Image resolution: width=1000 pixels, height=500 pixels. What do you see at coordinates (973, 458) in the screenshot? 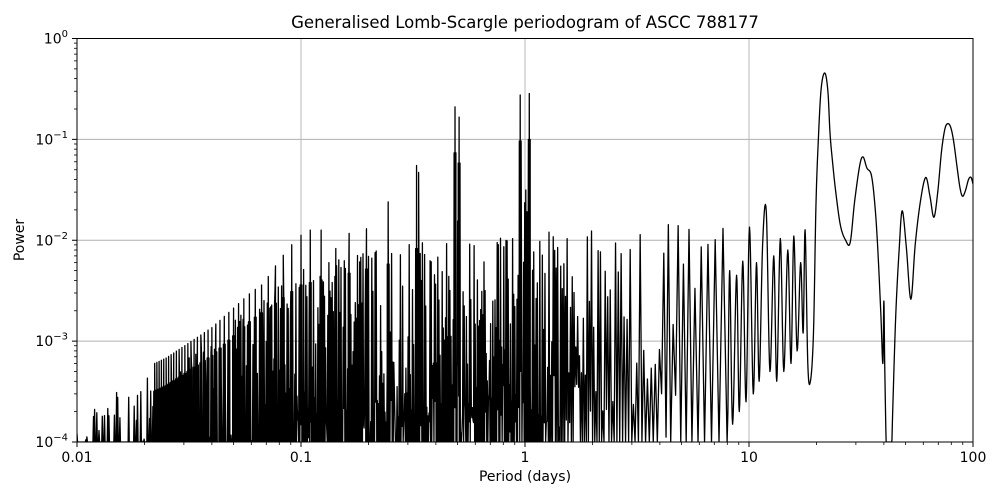
I see `x-tick-label: 100` at bounding box center [973, 458].